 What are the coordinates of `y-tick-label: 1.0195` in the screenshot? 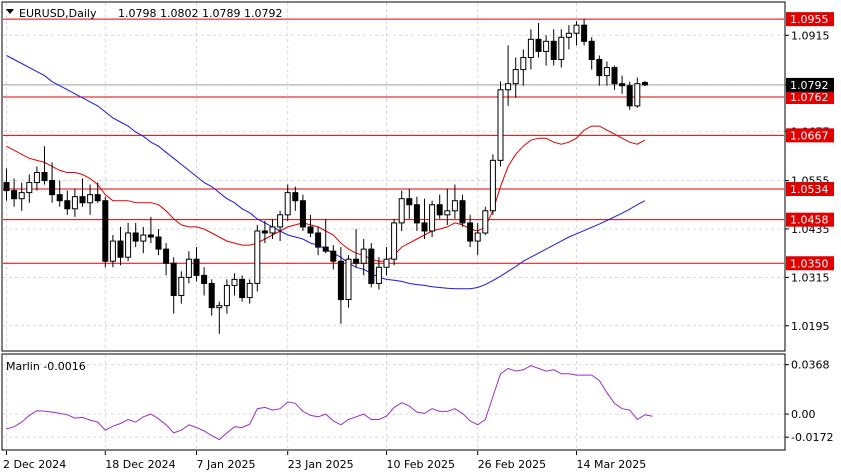 It's located at (810, 326).